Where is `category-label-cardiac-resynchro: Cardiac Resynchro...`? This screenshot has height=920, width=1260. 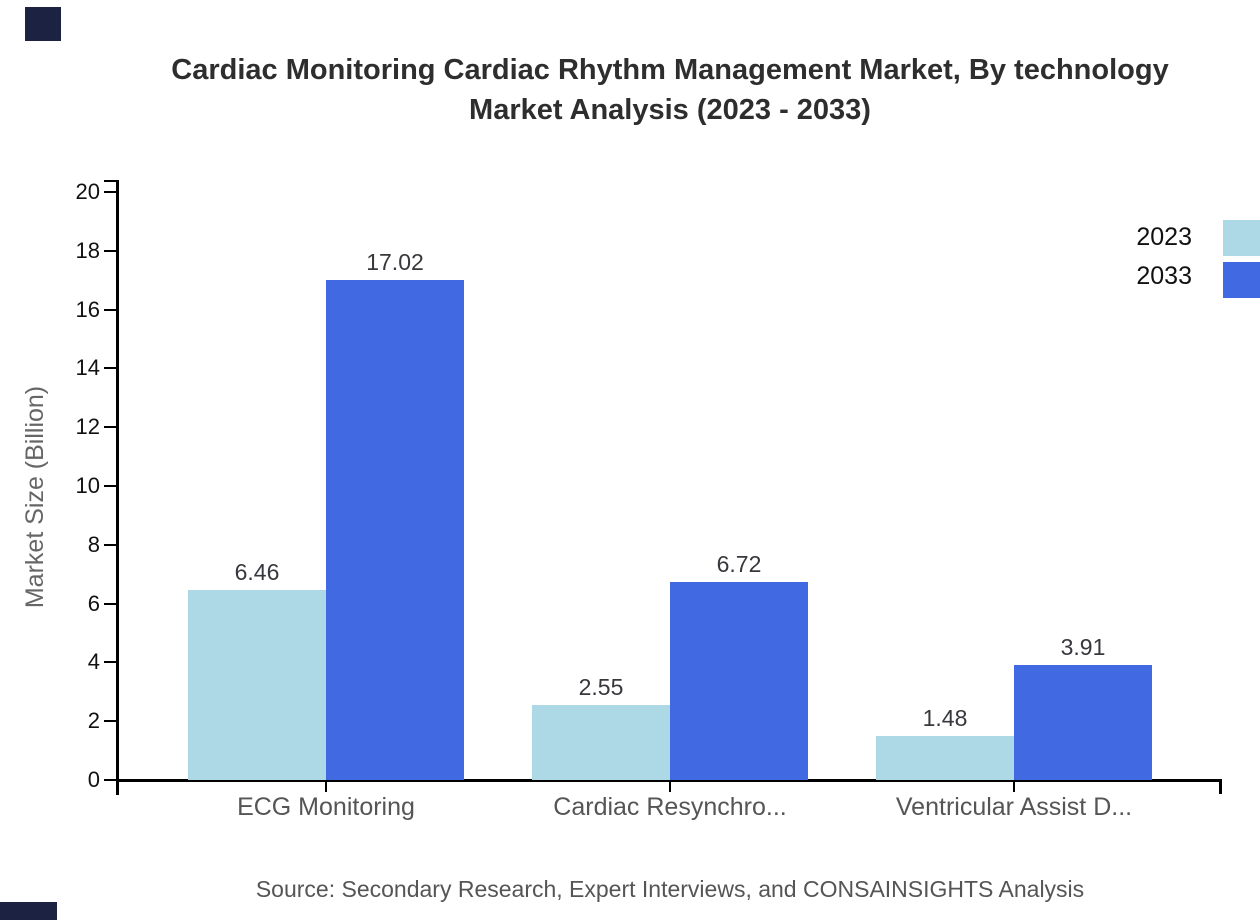
category-label-cardiac-resynchro: Cardiac Resynchro... is located at coordinates (670, 807).